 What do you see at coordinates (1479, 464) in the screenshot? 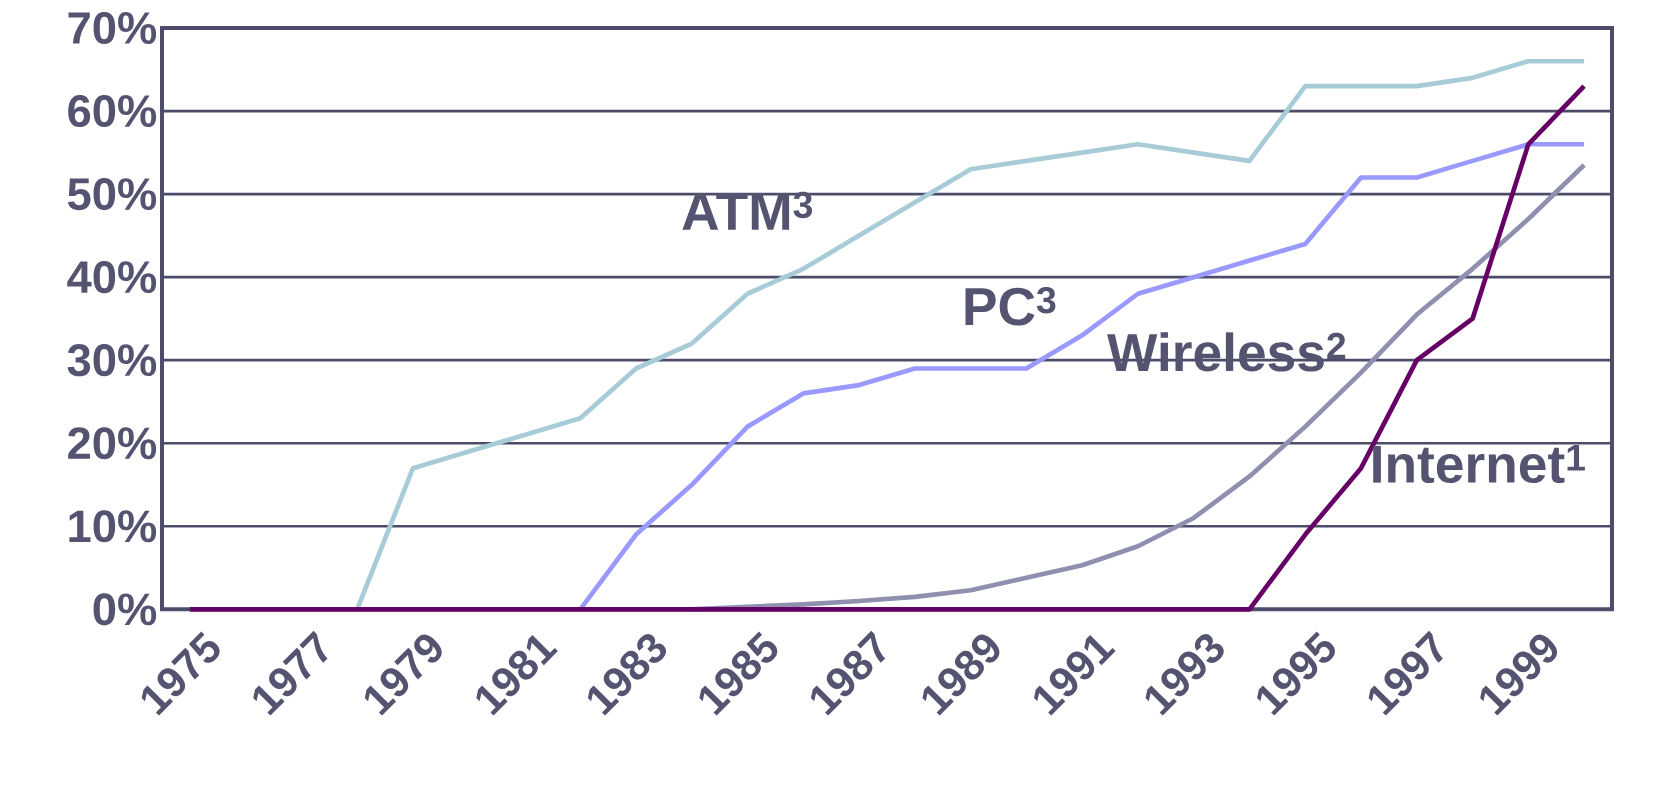
I see `series-label: Internet$^{1}$` at bounding box center [1479, 464].